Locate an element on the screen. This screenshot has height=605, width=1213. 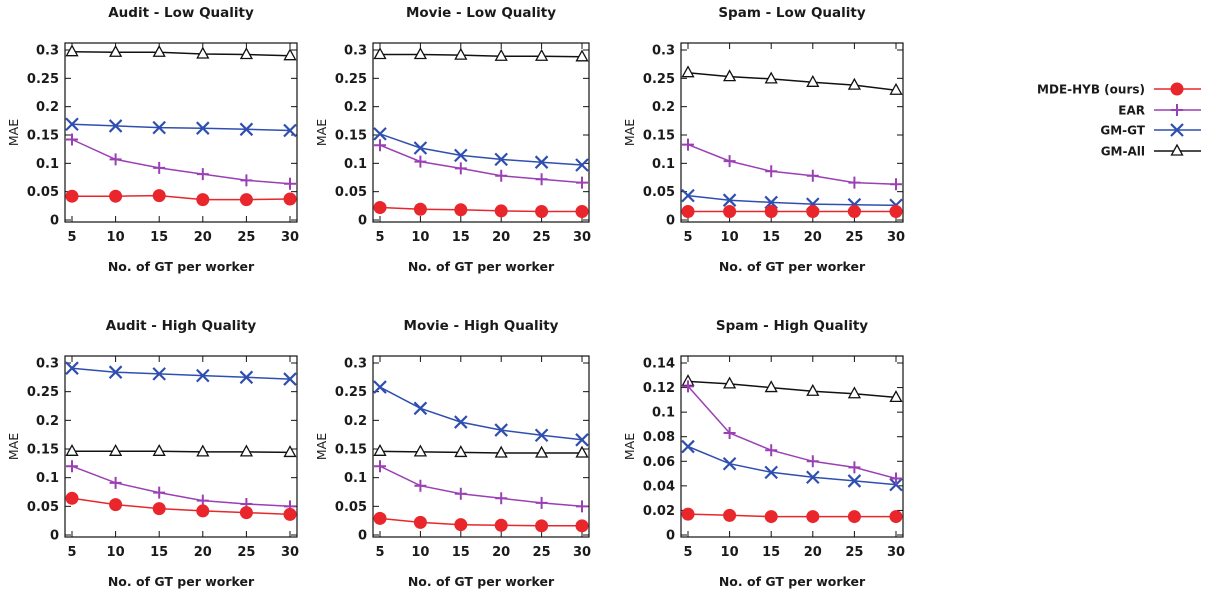
chart-title: Movie - Low Quality is located at coordinates (481, 13).